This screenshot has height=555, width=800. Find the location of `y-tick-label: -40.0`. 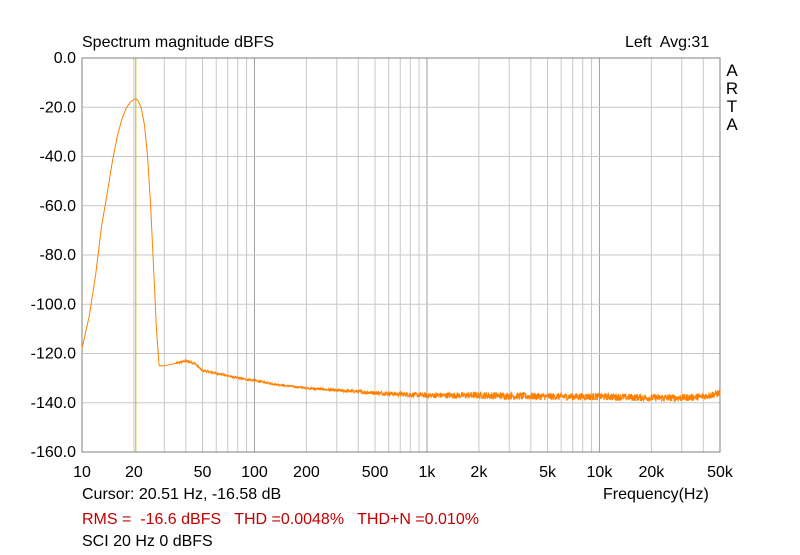

y-tick-label: -40.0 is located at coordinates (58, 157).